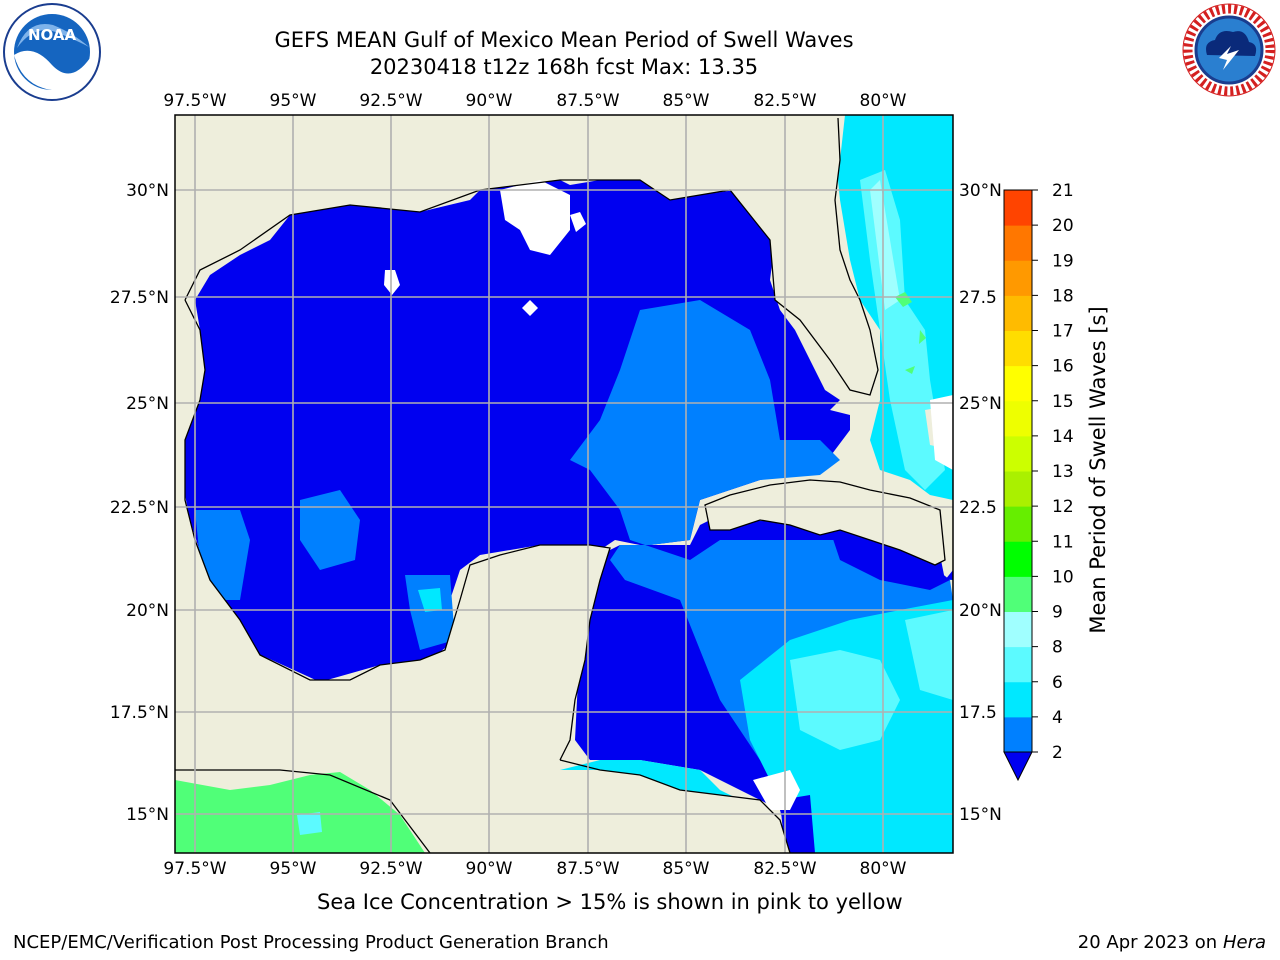 The height and width of the screenshot is (960, 1280). Describe the element at coordinates (1063, 402) in the screenshot. I see `colorbar-tick-label: 15` at that location.